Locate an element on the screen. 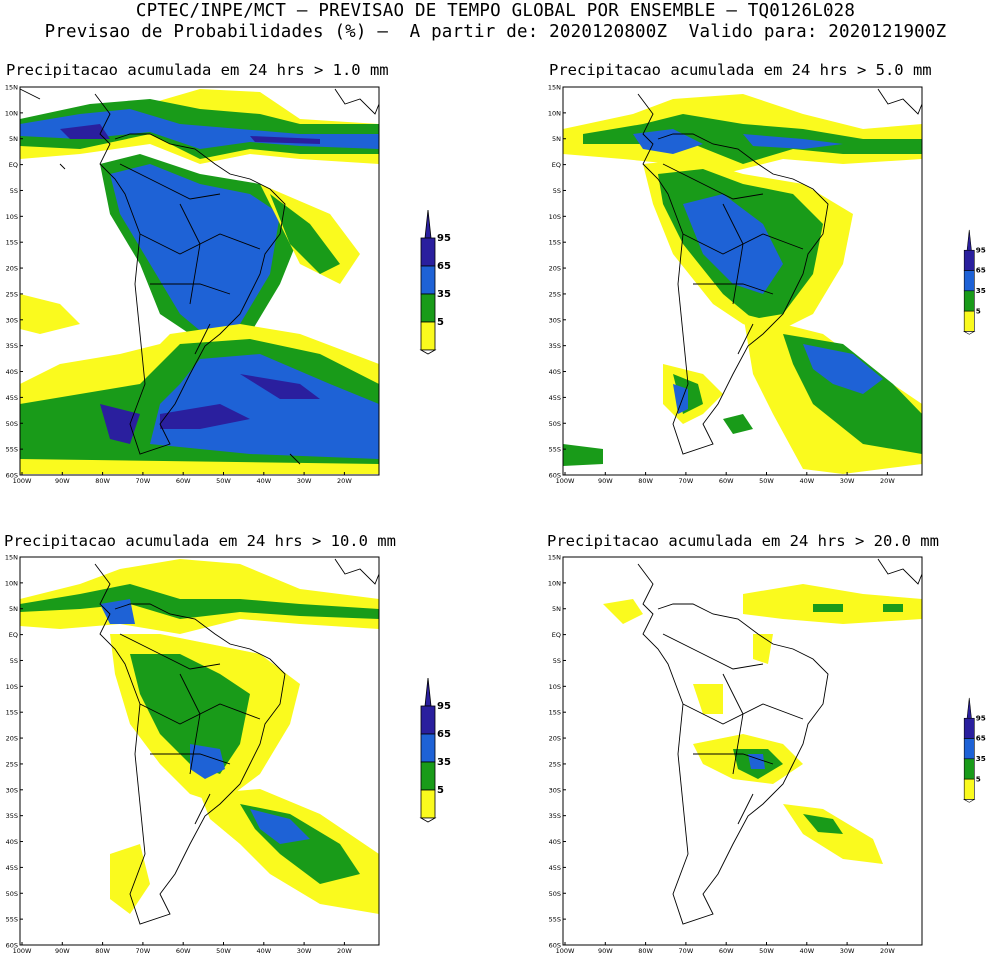 The width and height of the screenshot is (991, 957). longitude-labels: 100W 90W 80W 70W 60W 50W 40W 30W 20W is located at coordinates (725, 478).